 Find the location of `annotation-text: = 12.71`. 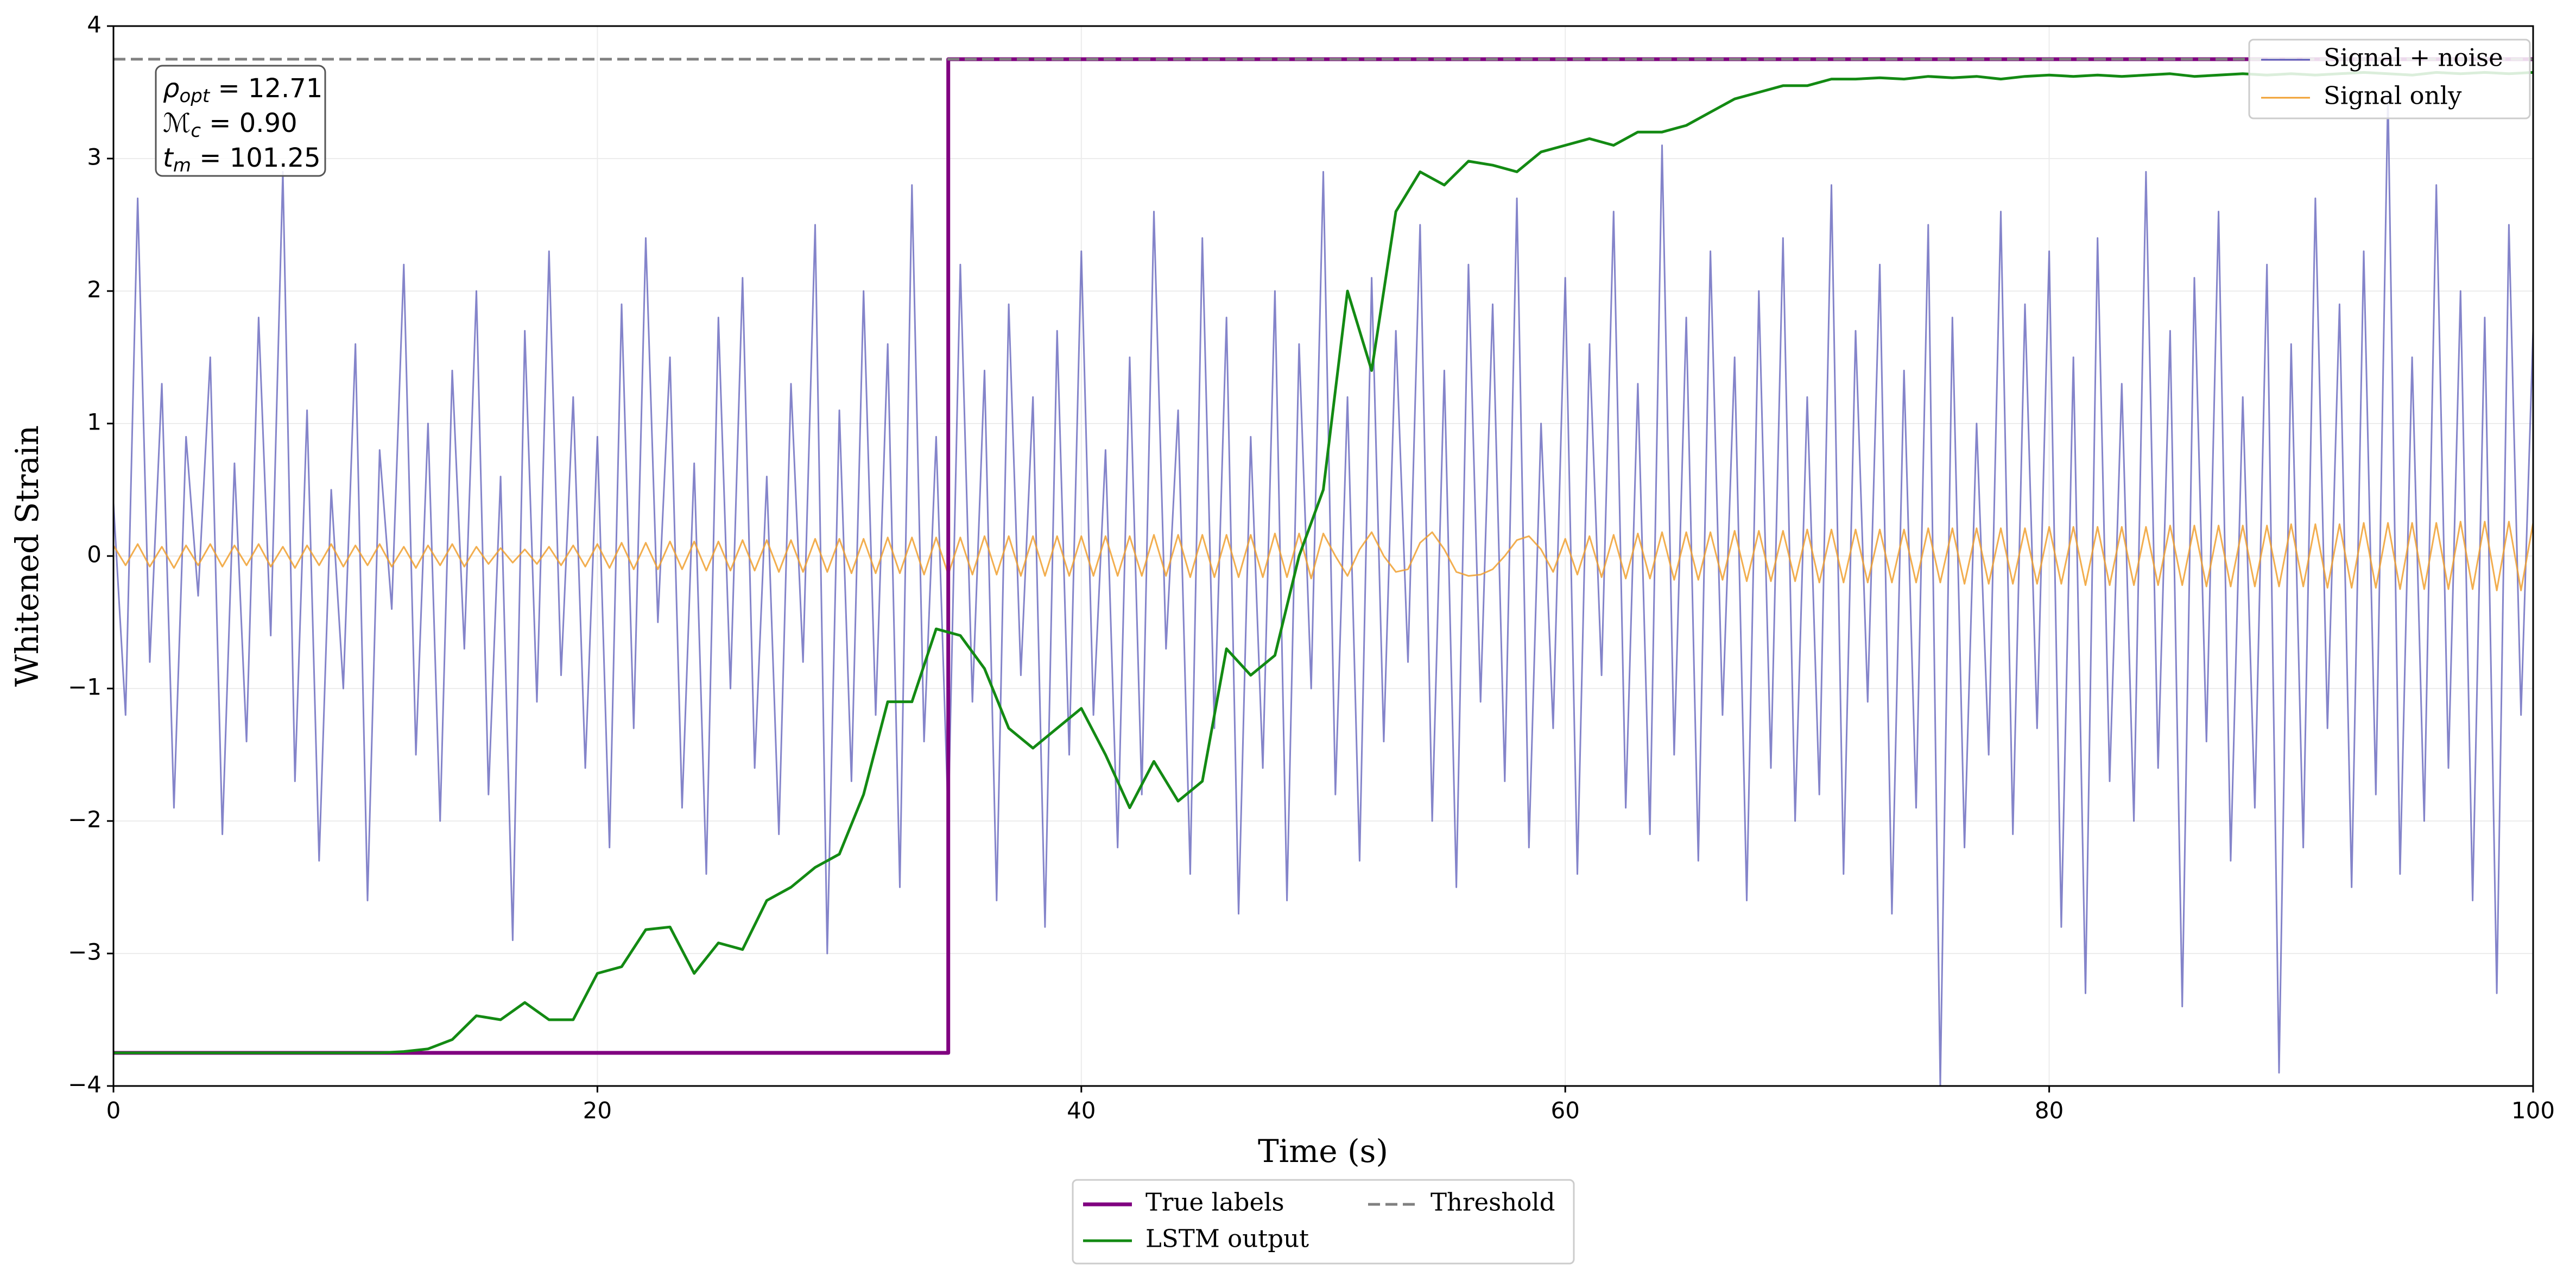

annotation-text: = 12.71 is located at coordinates (266, 88).